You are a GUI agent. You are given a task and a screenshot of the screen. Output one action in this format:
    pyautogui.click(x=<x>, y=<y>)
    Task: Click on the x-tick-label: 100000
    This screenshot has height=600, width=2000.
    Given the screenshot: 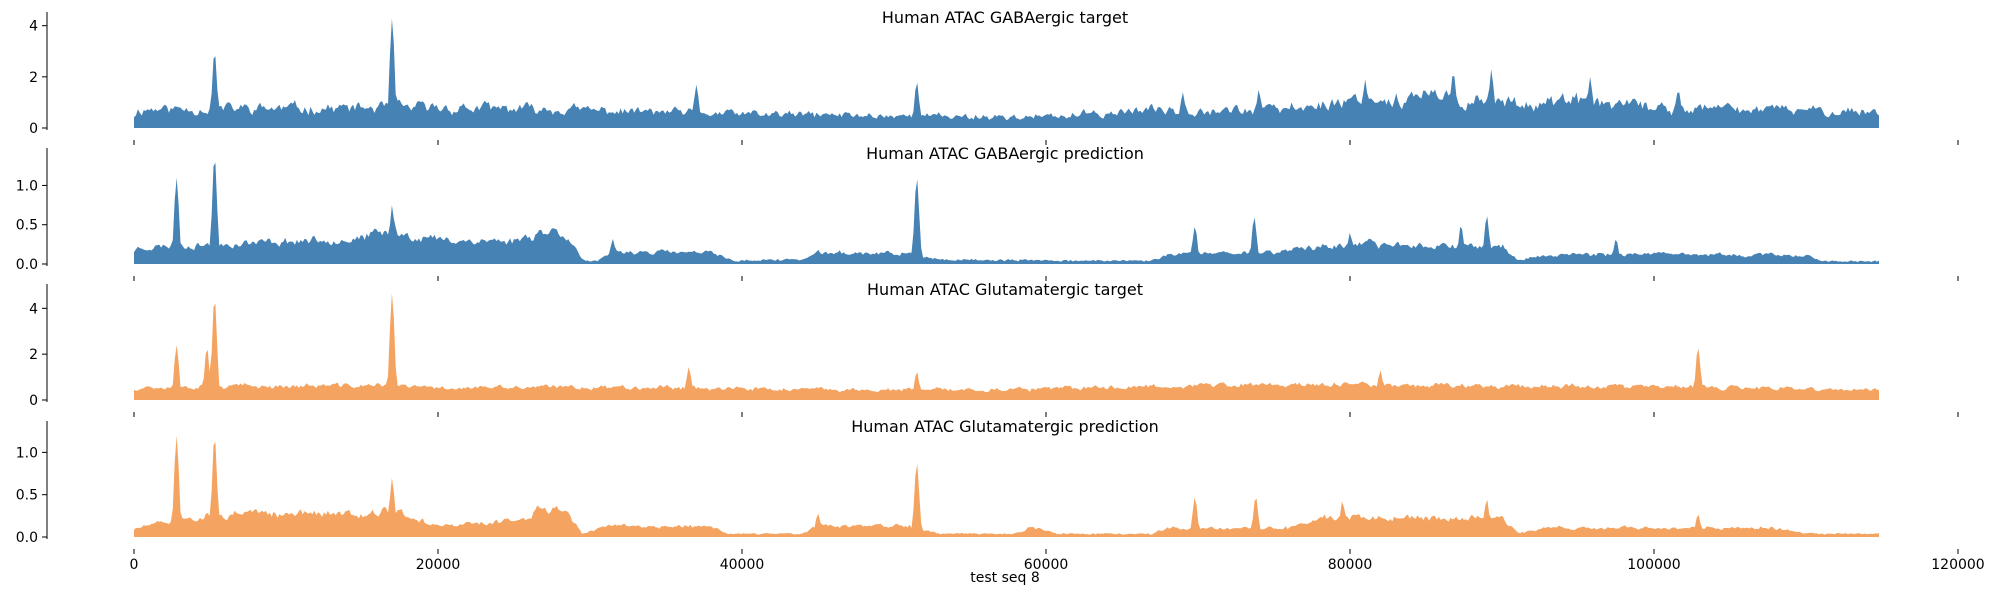 What is the action you would take?
    pyautogui.click(x=1653, y=565)
    